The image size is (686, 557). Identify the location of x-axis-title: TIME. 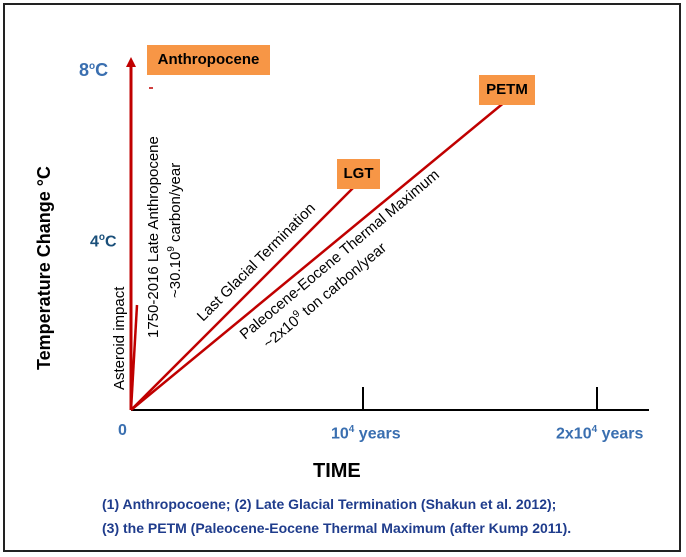
(337, 471).